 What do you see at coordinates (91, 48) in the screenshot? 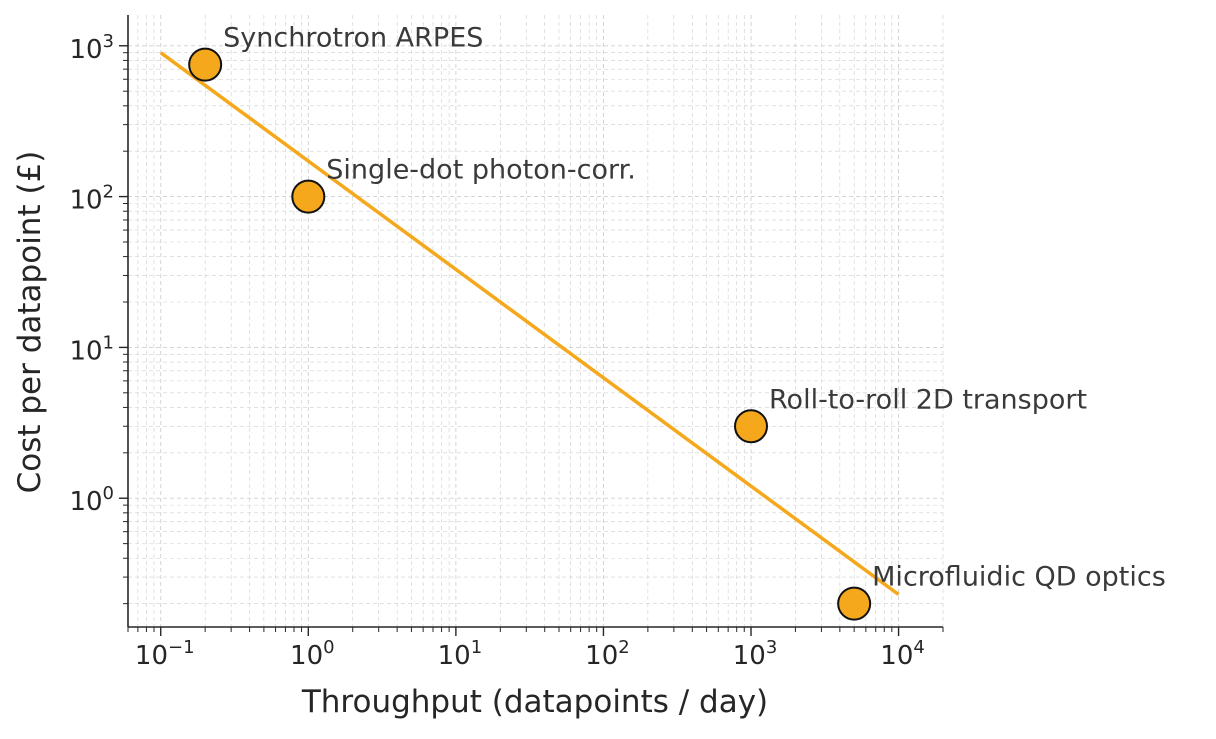
I see `y-tick-label: 103` at bounding box center [91, 48].